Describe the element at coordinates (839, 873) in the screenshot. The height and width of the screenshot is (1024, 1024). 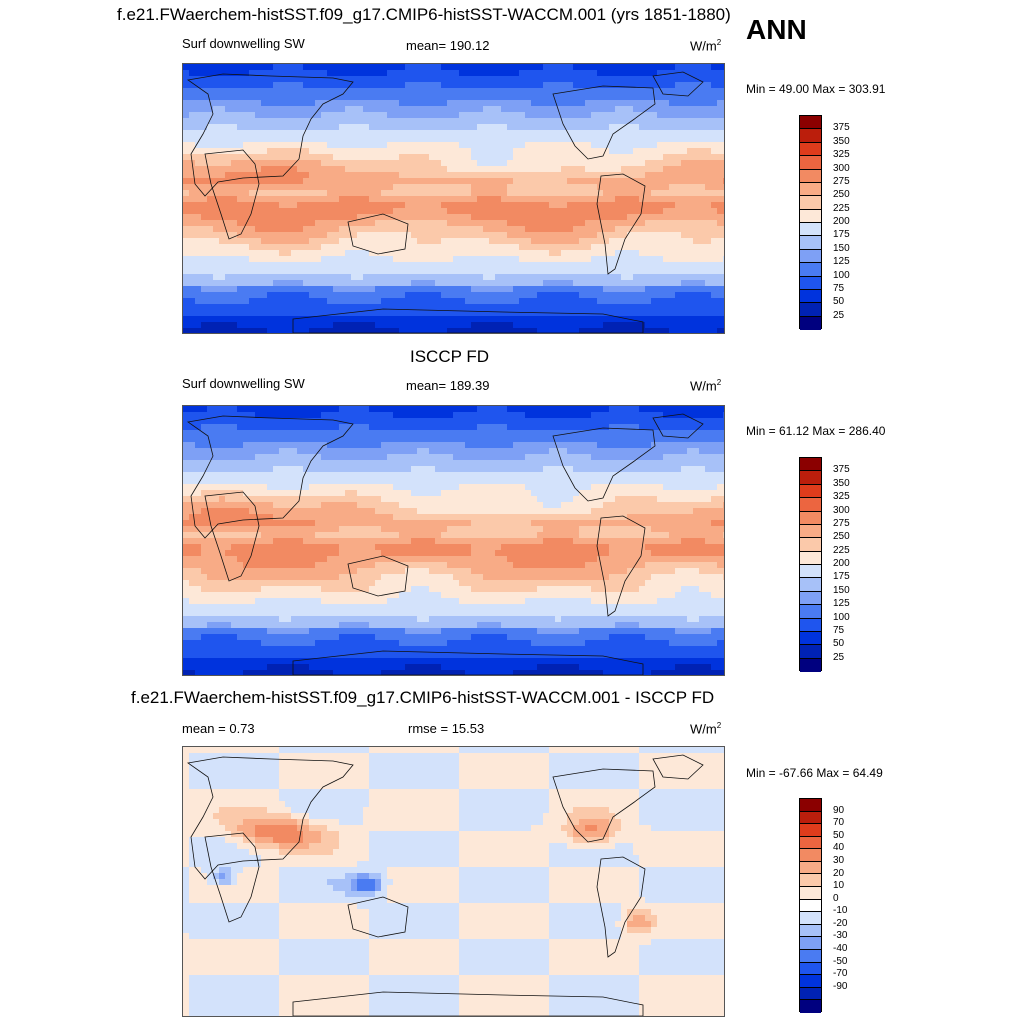
I see `colorbar-level-label: 20` at that location.